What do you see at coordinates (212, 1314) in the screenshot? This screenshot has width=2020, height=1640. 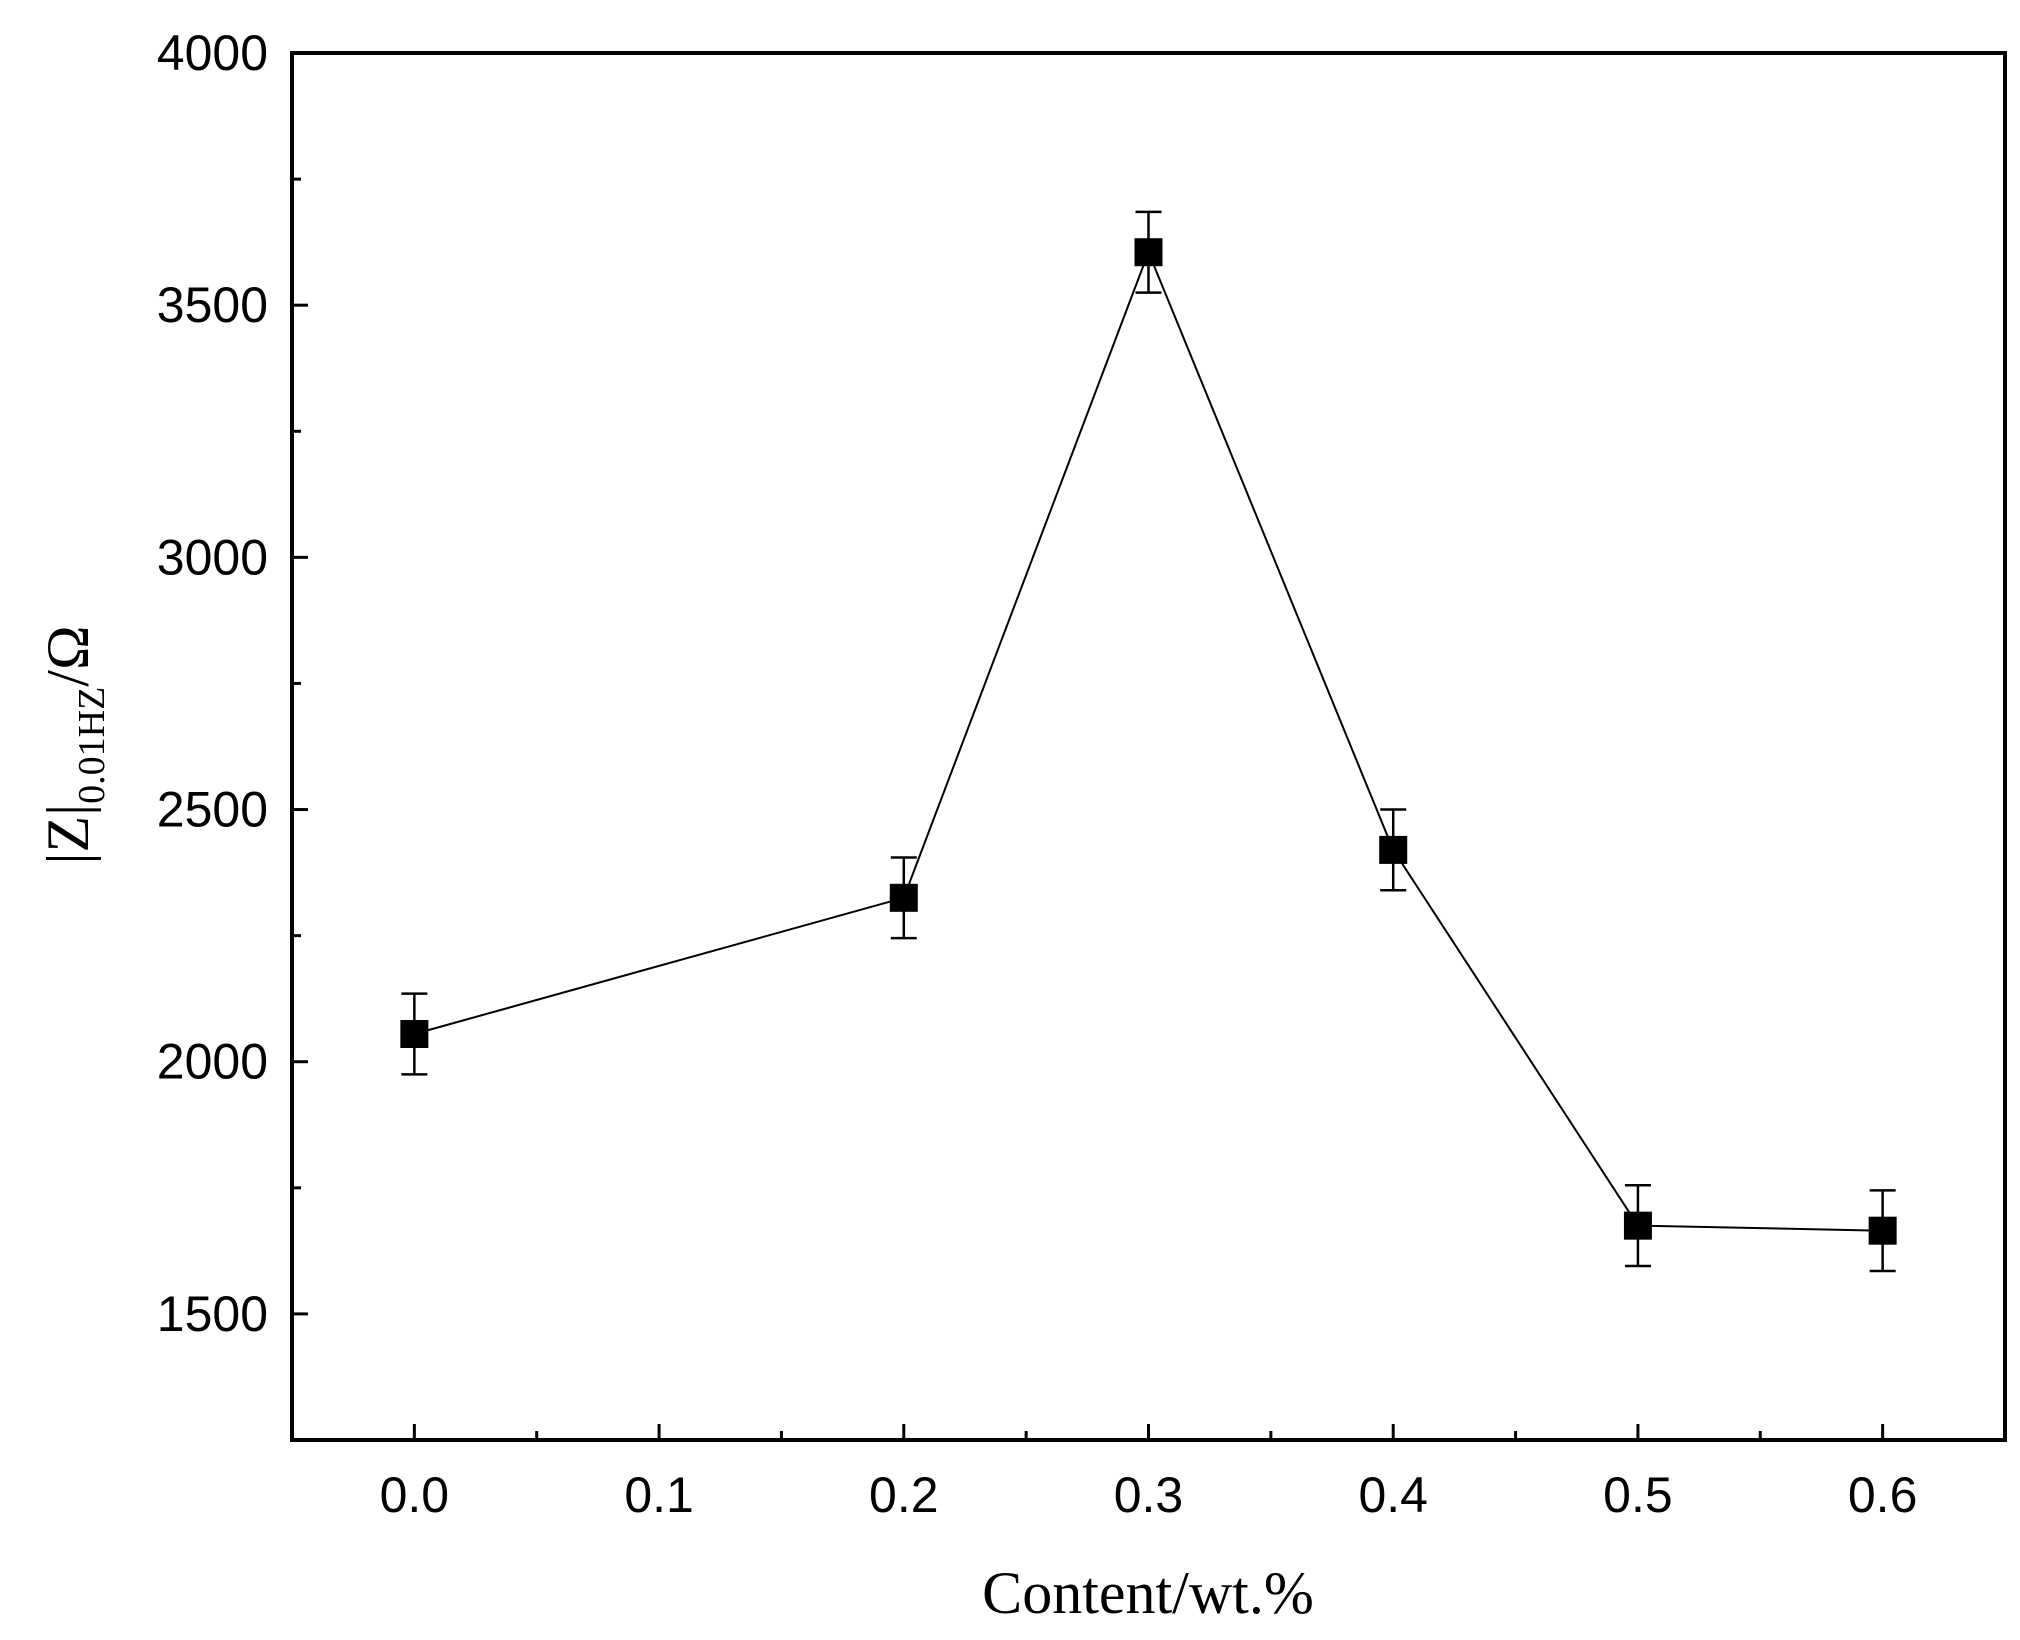 I see `y-tick-label: 1500` at bounding box center [212, 1314].